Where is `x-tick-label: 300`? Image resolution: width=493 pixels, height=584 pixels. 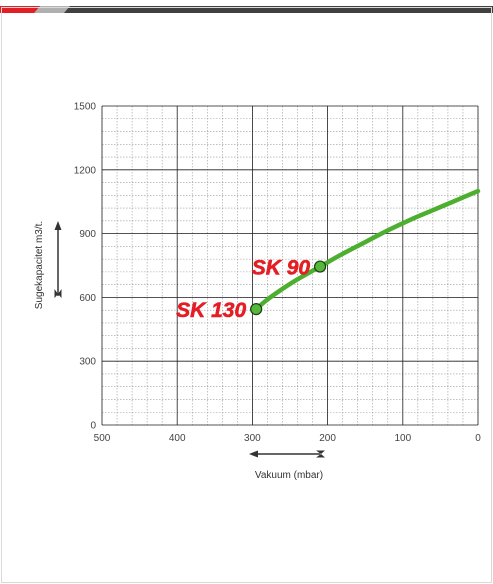 x-tick-label: 300 is located at coordinates (252, 438).